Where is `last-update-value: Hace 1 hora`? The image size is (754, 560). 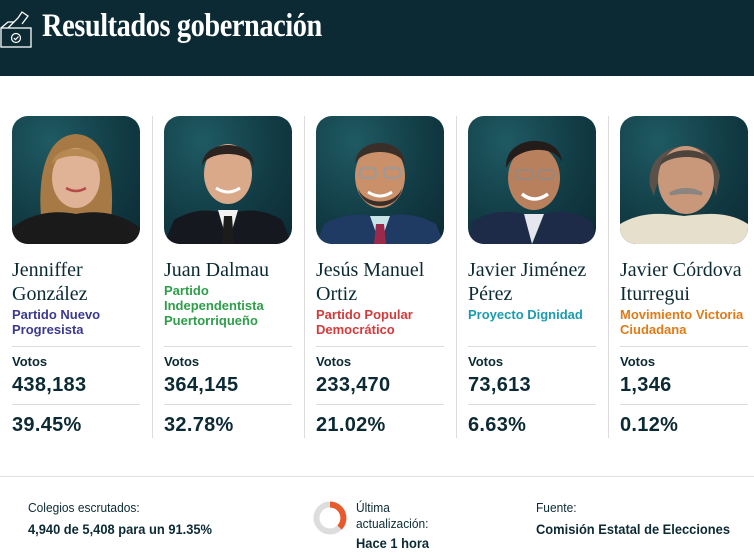 last-update-value: Hace 1 hora is located at coordinates (393, 543).